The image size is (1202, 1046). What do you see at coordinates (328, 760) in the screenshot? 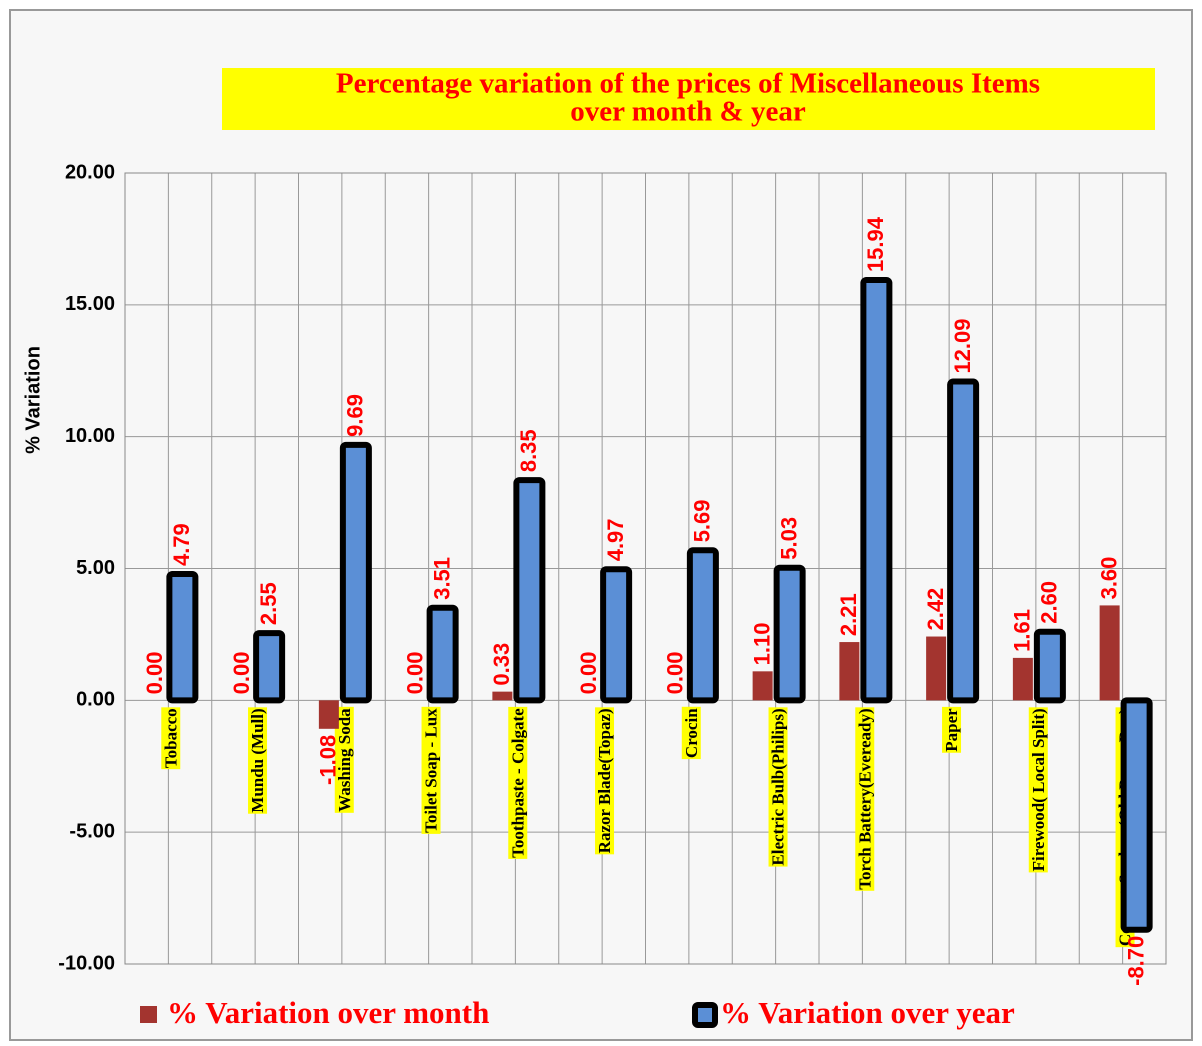
I see `value-label: -1.08` at bounding box center [328, 760].